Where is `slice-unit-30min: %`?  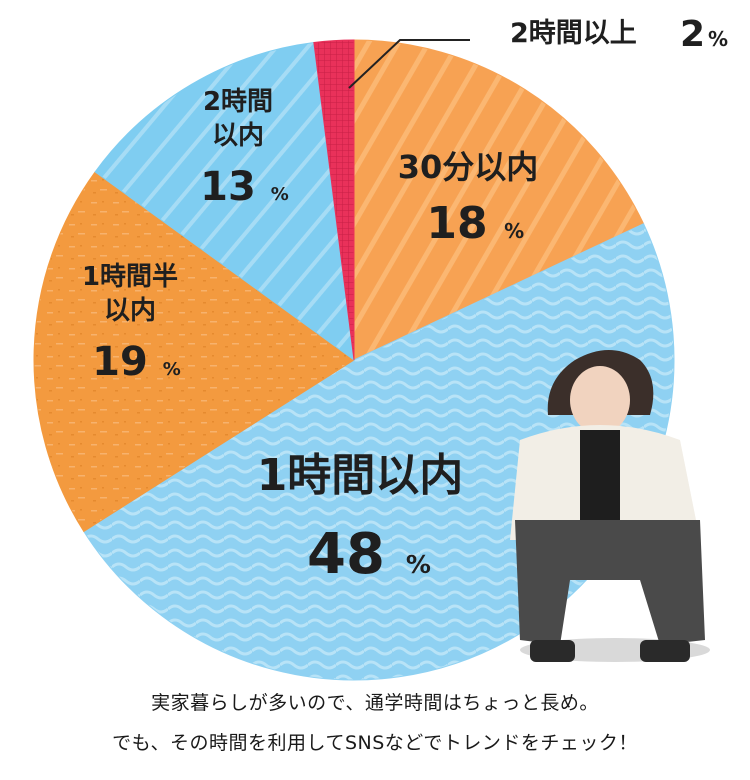 slice-unit-30min: % is located at coordinates (514, 231).